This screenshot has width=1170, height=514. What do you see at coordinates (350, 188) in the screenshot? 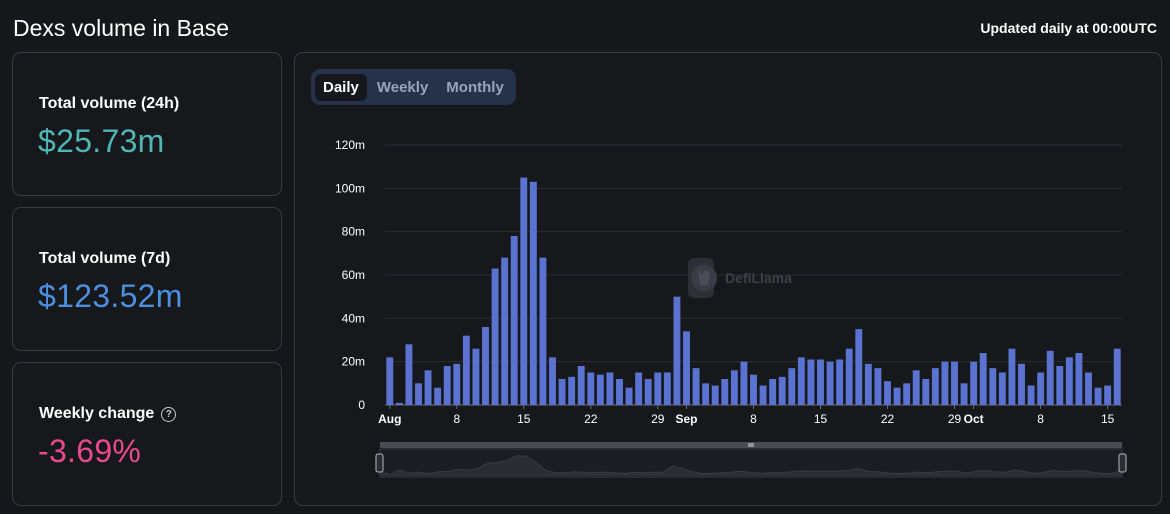
I see `y-tick-label: 100m` at bounding box center [350, 188].